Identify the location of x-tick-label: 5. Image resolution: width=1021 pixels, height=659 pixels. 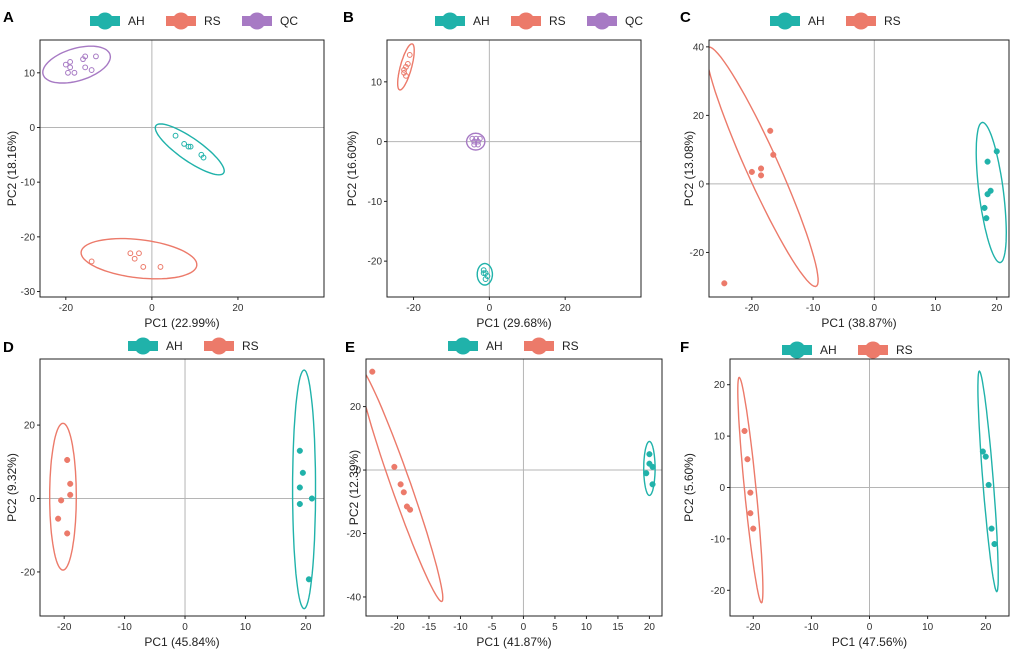
(555, 627).